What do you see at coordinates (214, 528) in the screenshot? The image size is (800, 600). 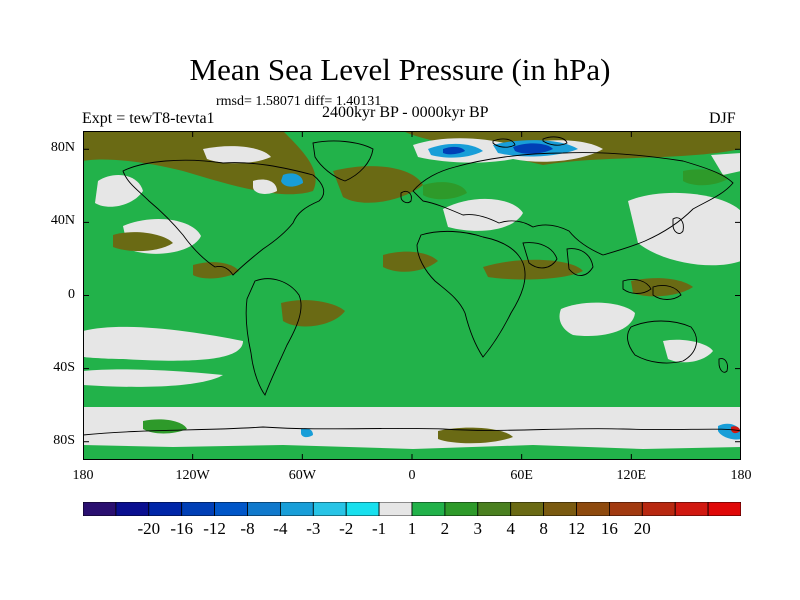 I see `colorbar-label: -12` at bounding box center [214, 528].